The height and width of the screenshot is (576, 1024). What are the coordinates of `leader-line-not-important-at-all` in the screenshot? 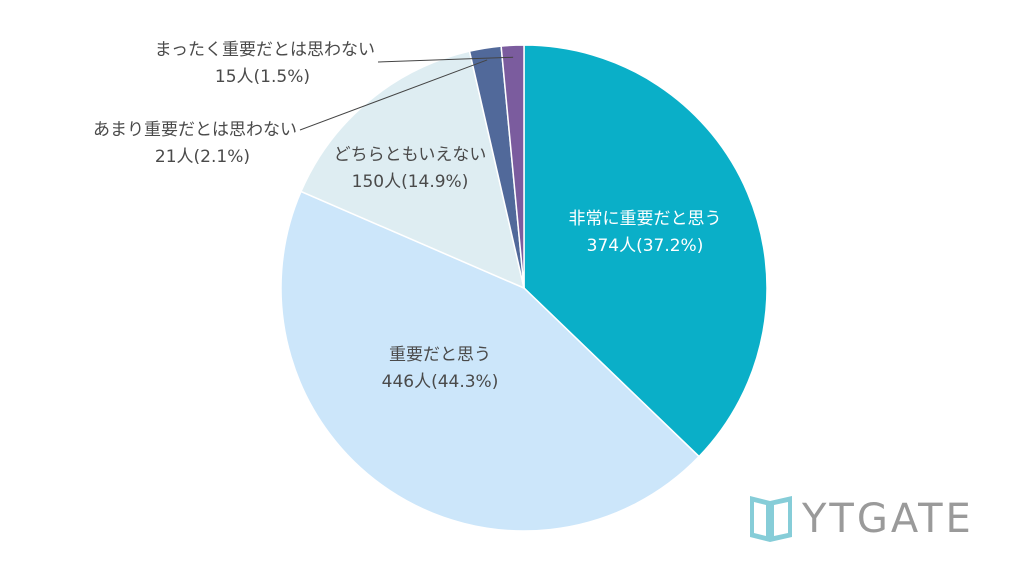 It's located at (445, 59).